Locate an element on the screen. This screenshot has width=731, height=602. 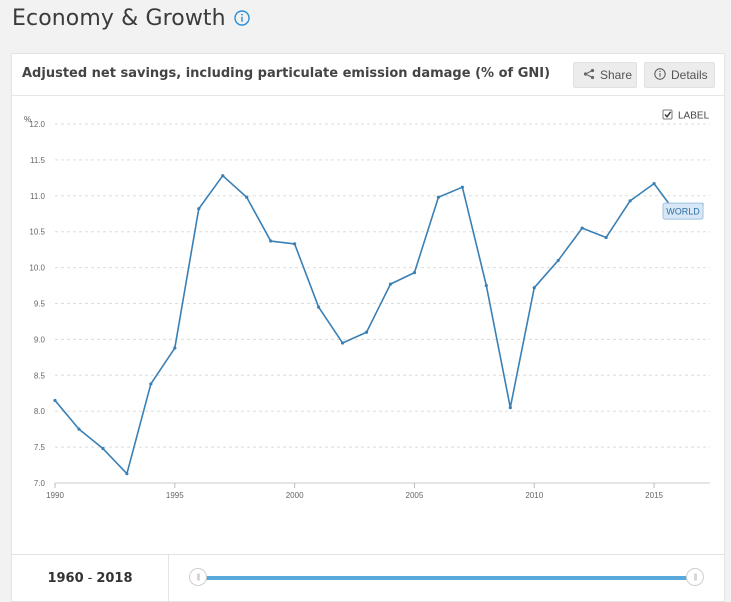
series-label-box is located at coordinates (683, 211).